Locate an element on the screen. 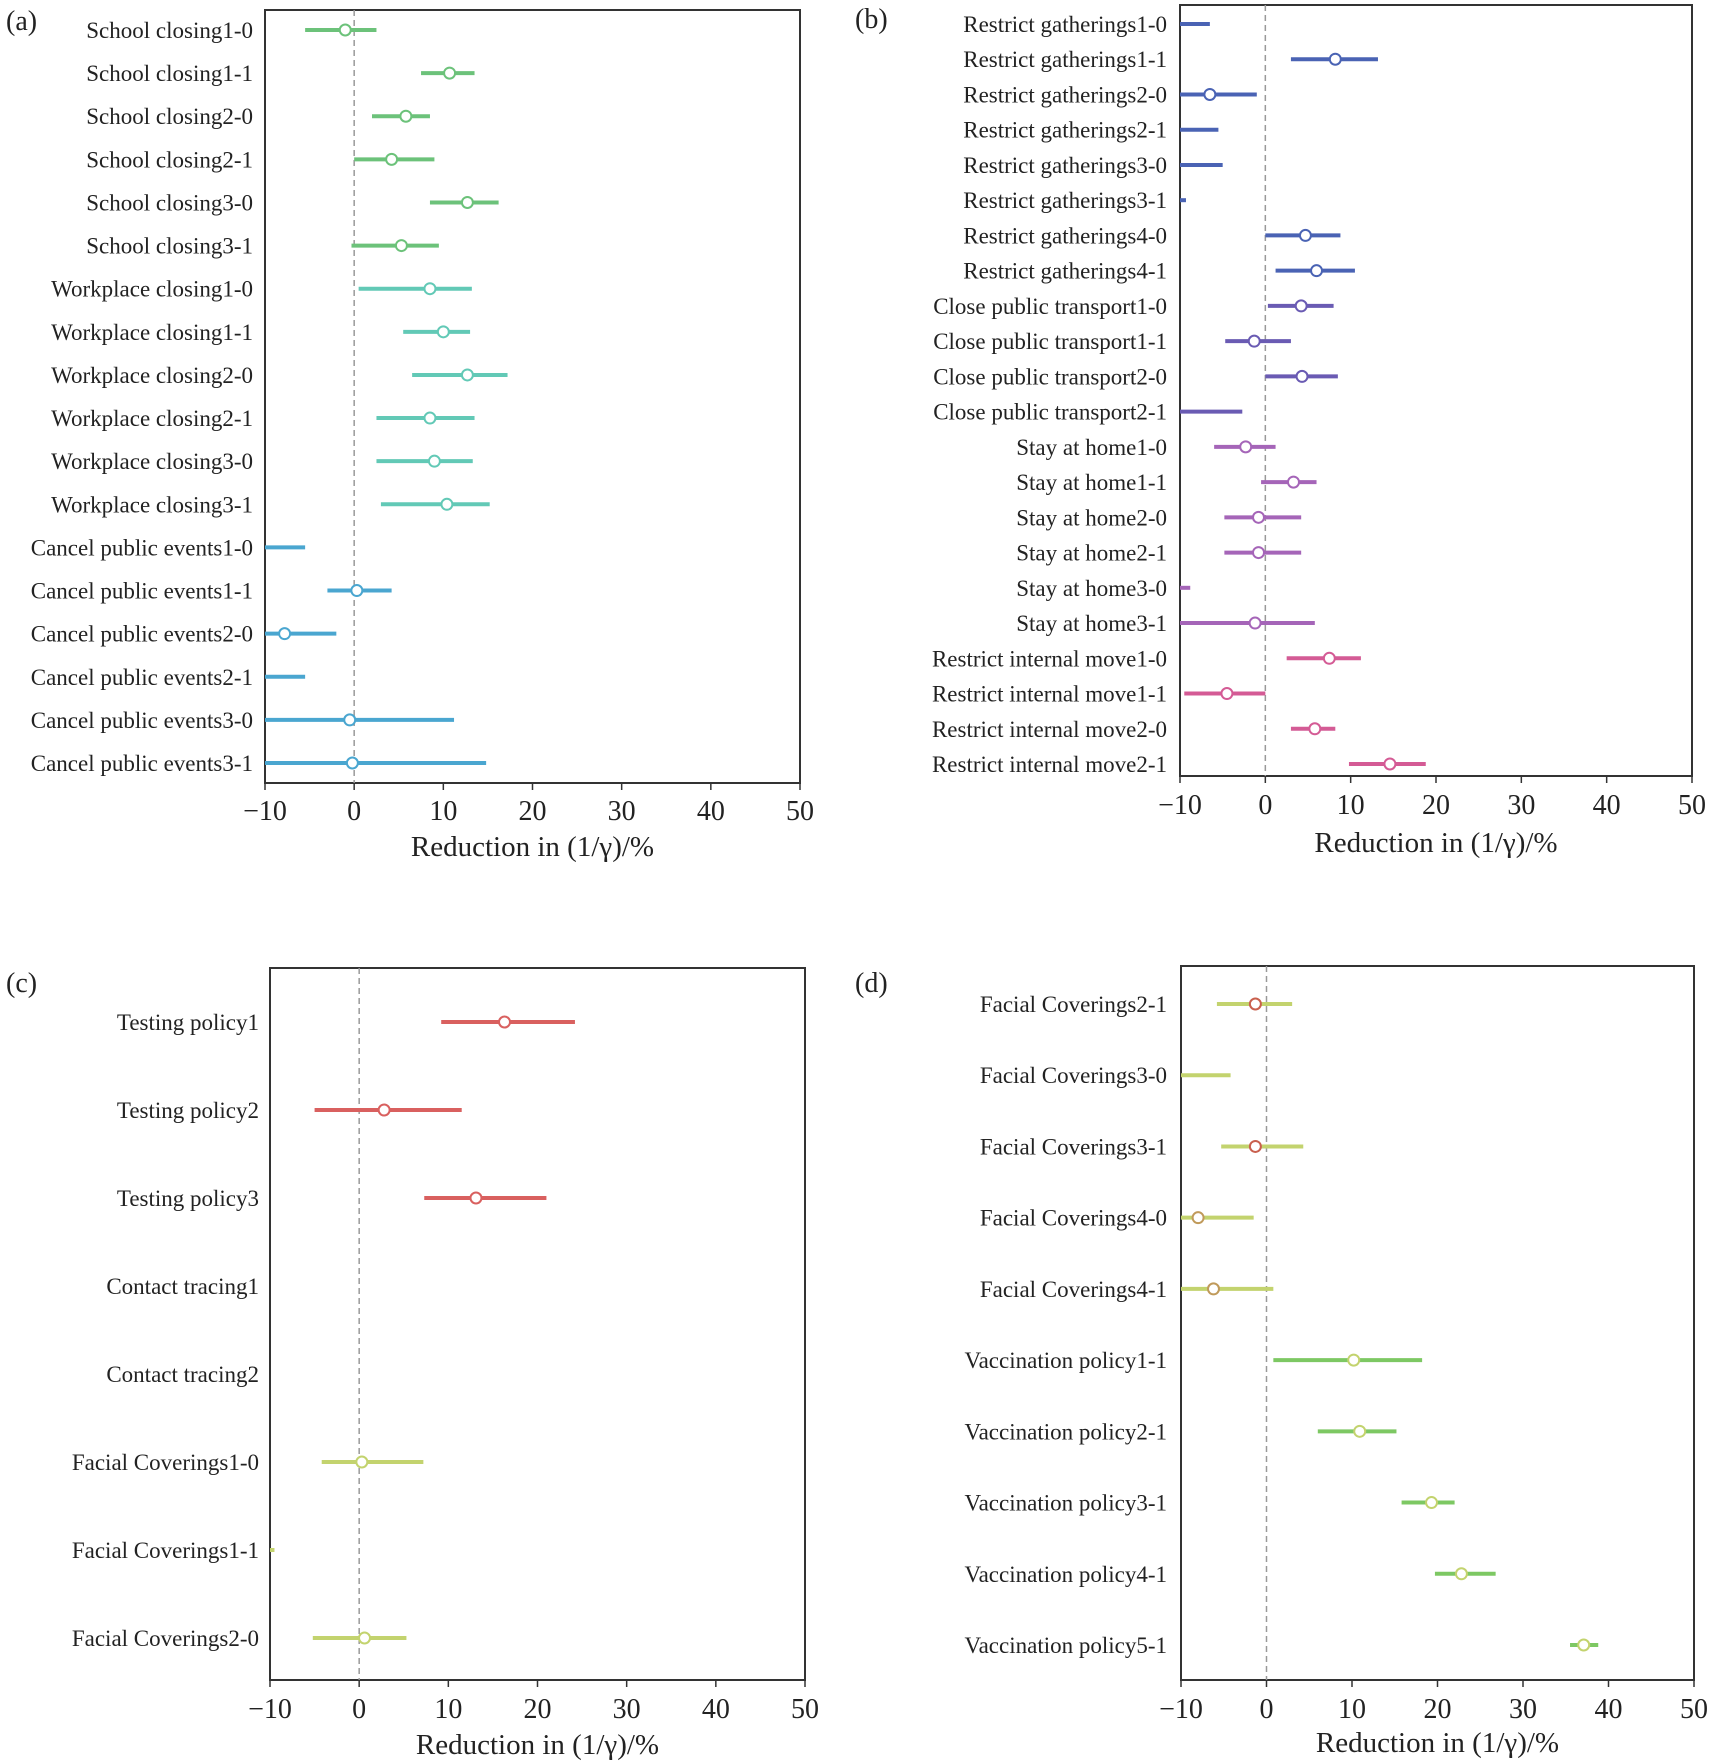  data-row: Close public transport2-0 is located at coordinates (1135, 376).